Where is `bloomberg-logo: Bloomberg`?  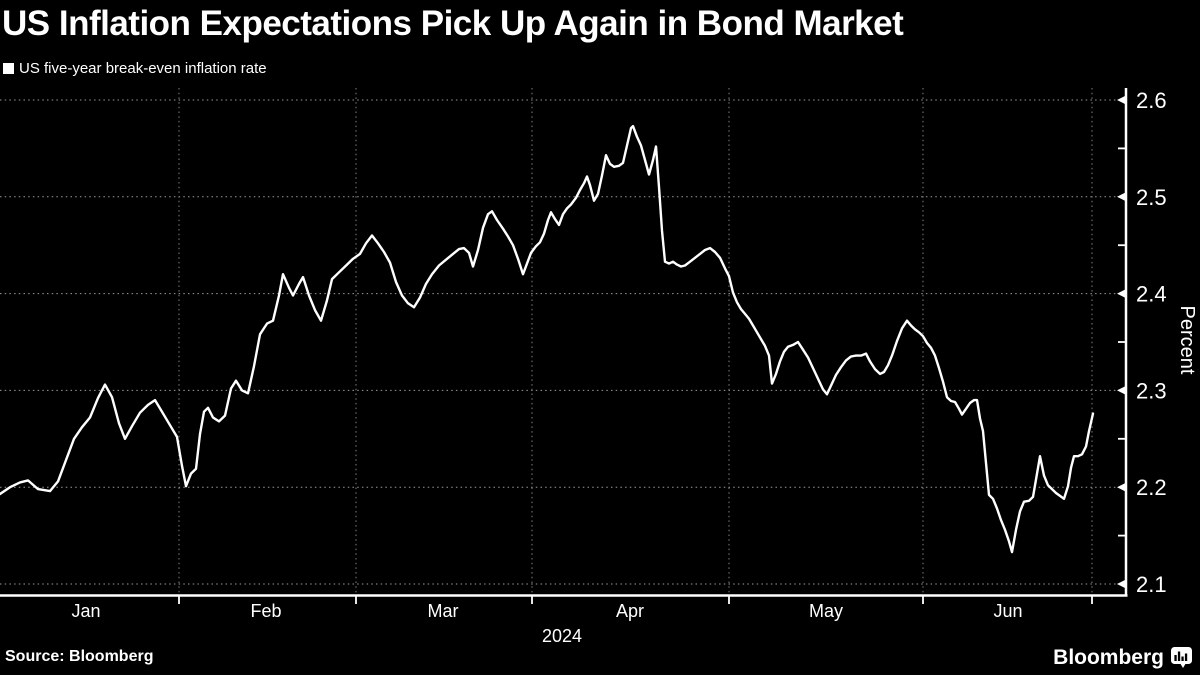 bloomberg-logo: Bloomberg is located at coordinates (1122, 658).